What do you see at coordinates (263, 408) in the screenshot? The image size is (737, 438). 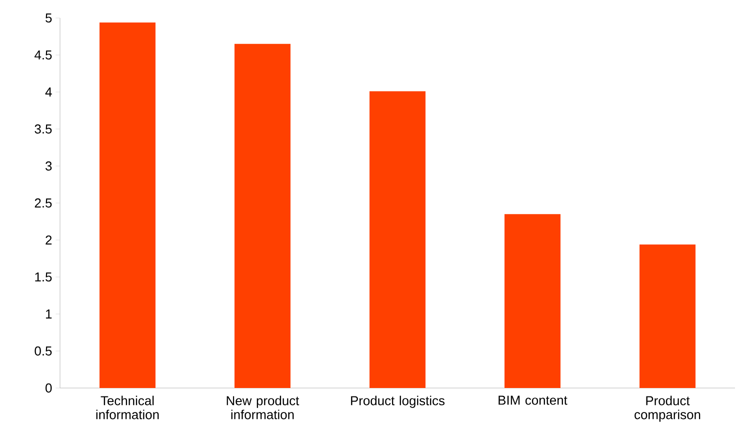 I see `x-tick-label: New product information` at bounding box center [263, 408].